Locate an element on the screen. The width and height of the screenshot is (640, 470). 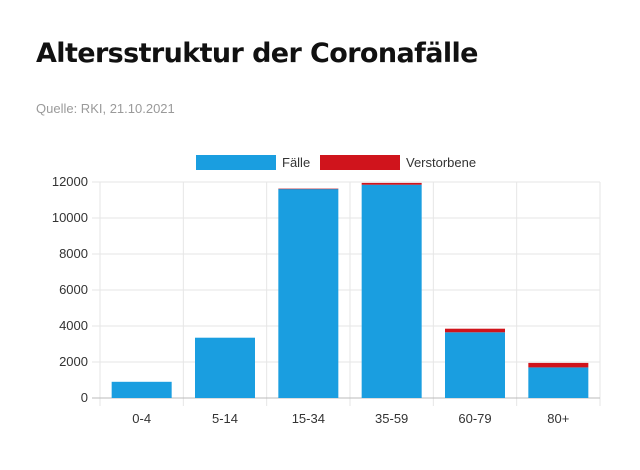
y-tick-label: 2000 is located at coordinates (73, 361).